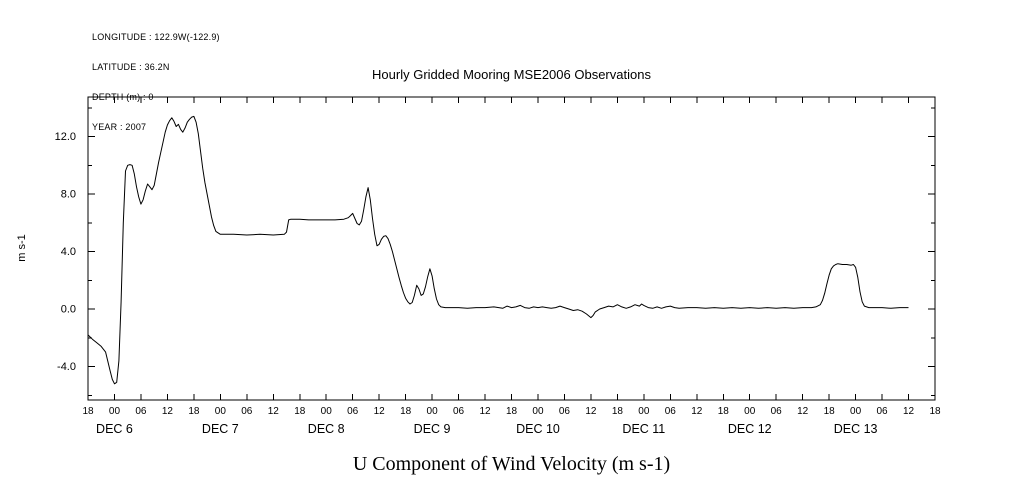  I want to click on x-day-label: DEC 6, so click(114, 429).